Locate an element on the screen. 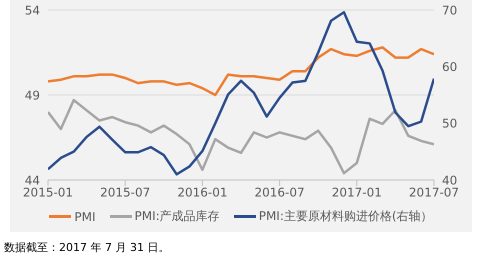  x-tick-label: 2015-07 is located at coordinates (125, 193).